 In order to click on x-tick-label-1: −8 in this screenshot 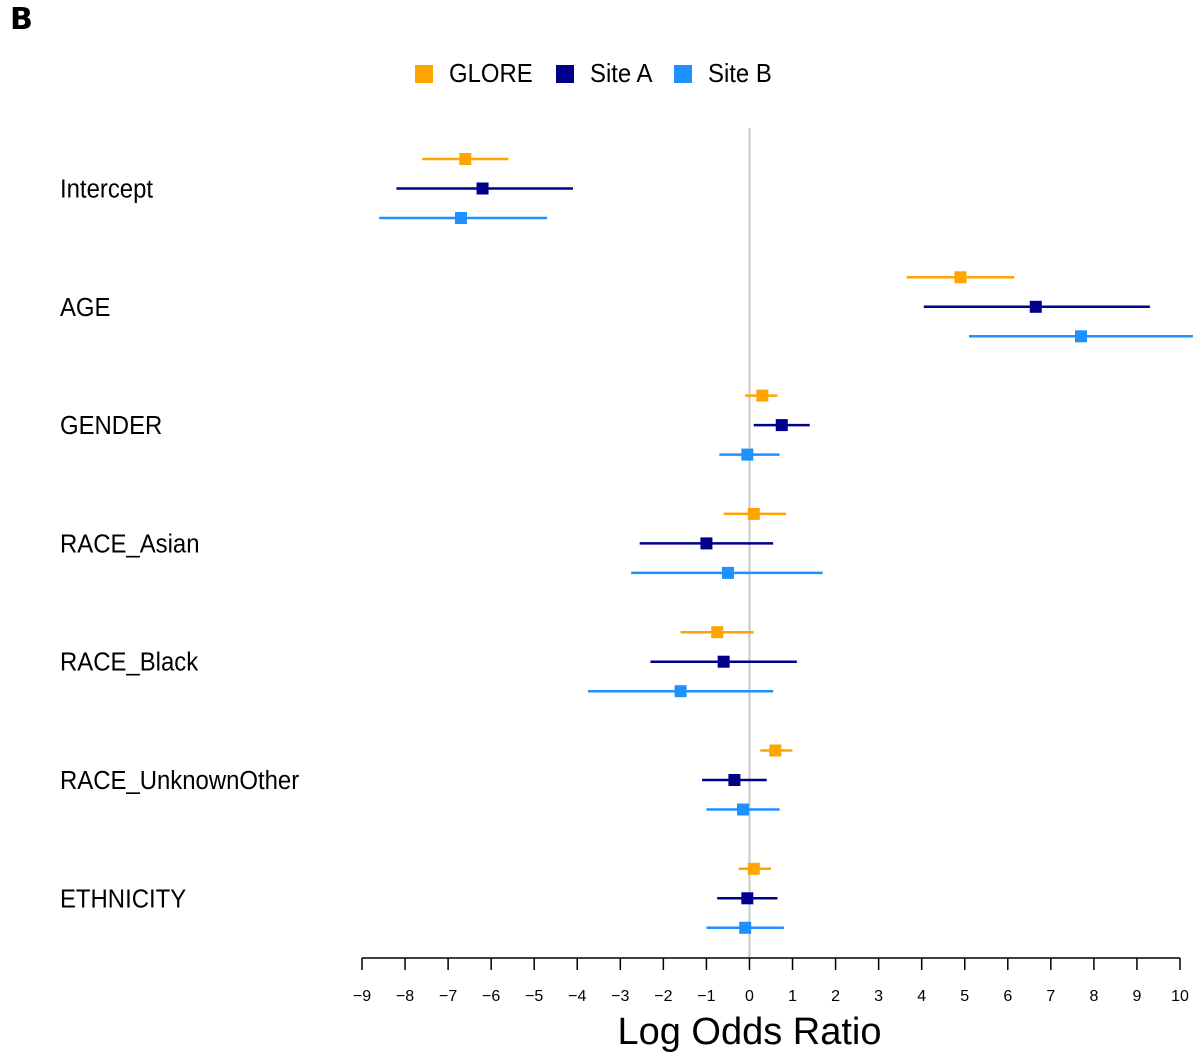, I will do `click(405, 996)`.